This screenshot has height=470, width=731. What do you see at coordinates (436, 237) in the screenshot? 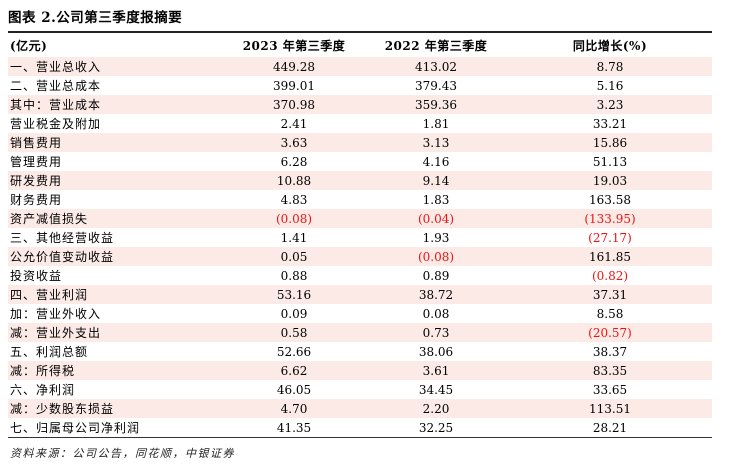
I see `value-q3-2022: 1.93` at bounding box center [436, 237].